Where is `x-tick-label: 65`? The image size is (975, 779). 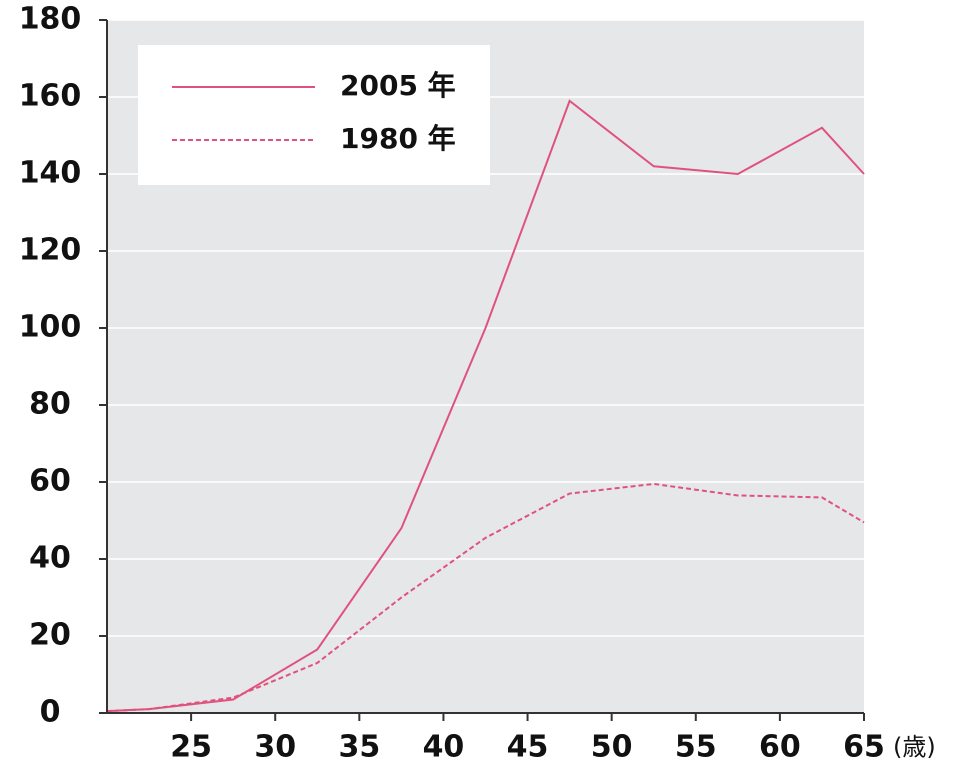
x-tick-label: 65 is located at coordinates (864, 747).